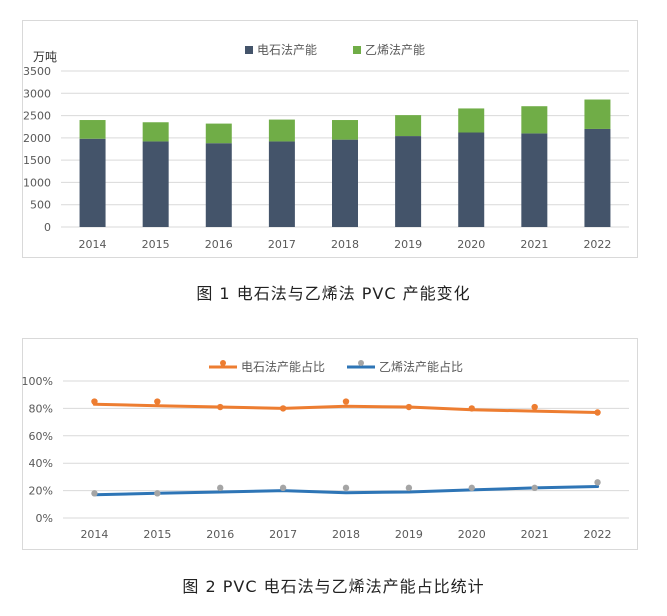 This screenshot has height=616, width=667. Describe the element at coordinates (41, 436) in the screenshot. I see `y-tick-label: 60%` at that location.